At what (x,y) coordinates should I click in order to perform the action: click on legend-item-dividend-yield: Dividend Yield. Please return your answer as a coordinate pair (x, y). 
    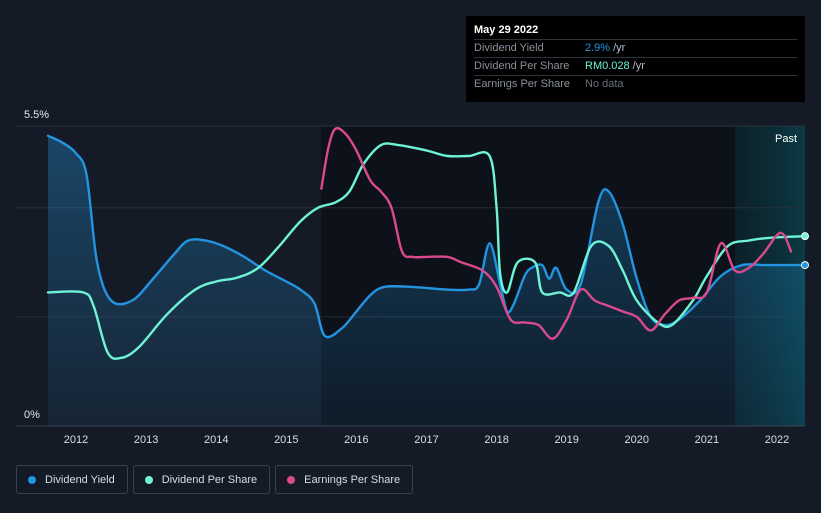
    Looking at the image, I should click on (72, 479).